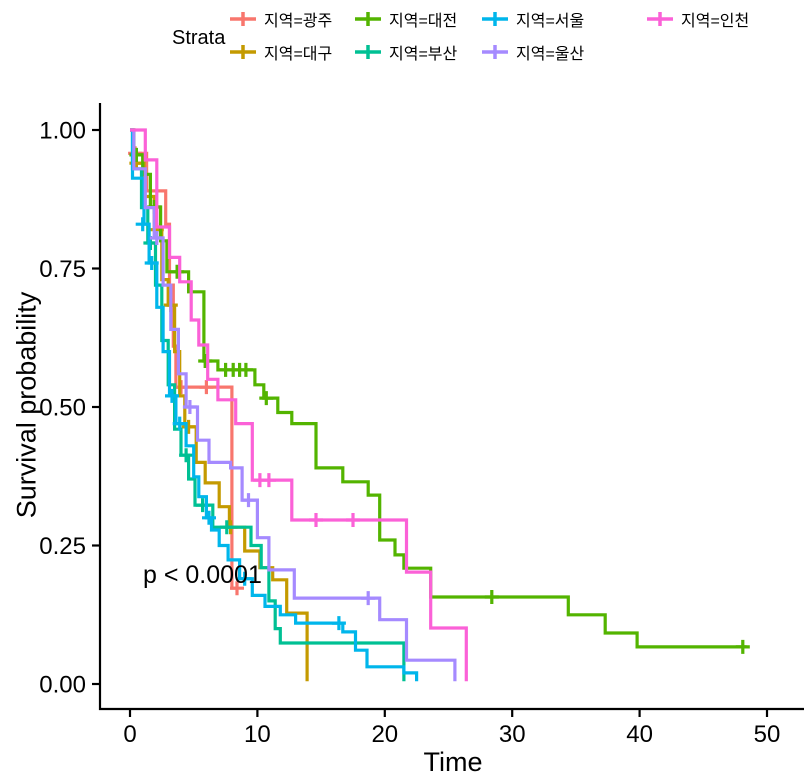  Describe the element at coordinates (62, 408) in the screenshot. I see `y-tick-label: 0.50` at that location.